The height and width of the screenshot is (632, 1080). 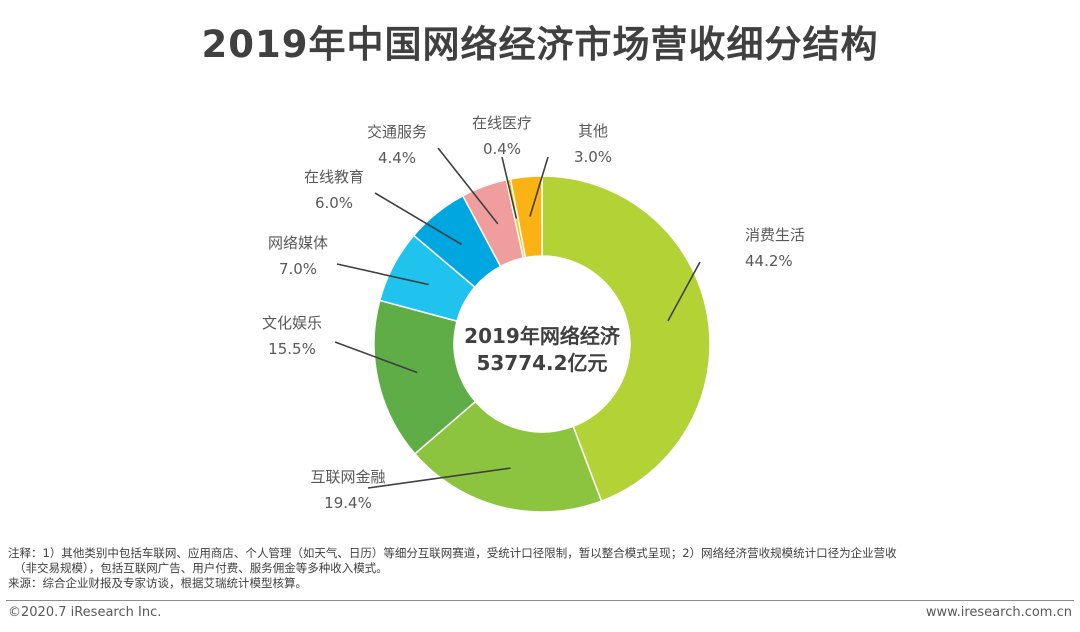 I want to click on leader-line-互联网金融, so click(x=439, y=478).